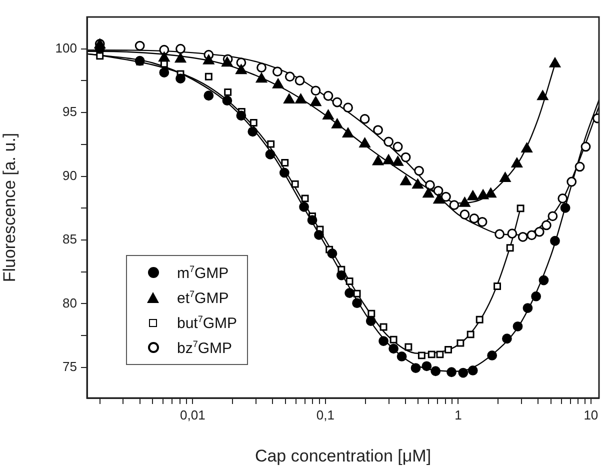  Describe the element at coordinates (458, 414) in the screenshot. I see `x-tick-label: 1` at that location.